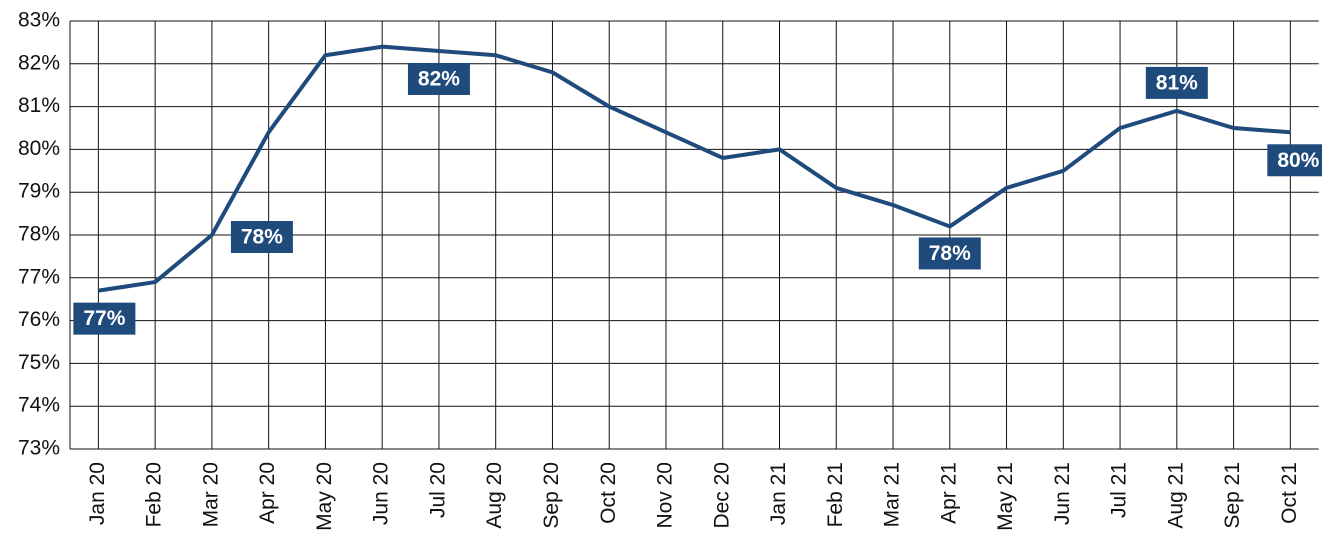 This screenshot has height=556, width=1322. Describe the element at coordinates (551, 495) in the screenshot. I see `x-tick-label: Sep 20` at that location.